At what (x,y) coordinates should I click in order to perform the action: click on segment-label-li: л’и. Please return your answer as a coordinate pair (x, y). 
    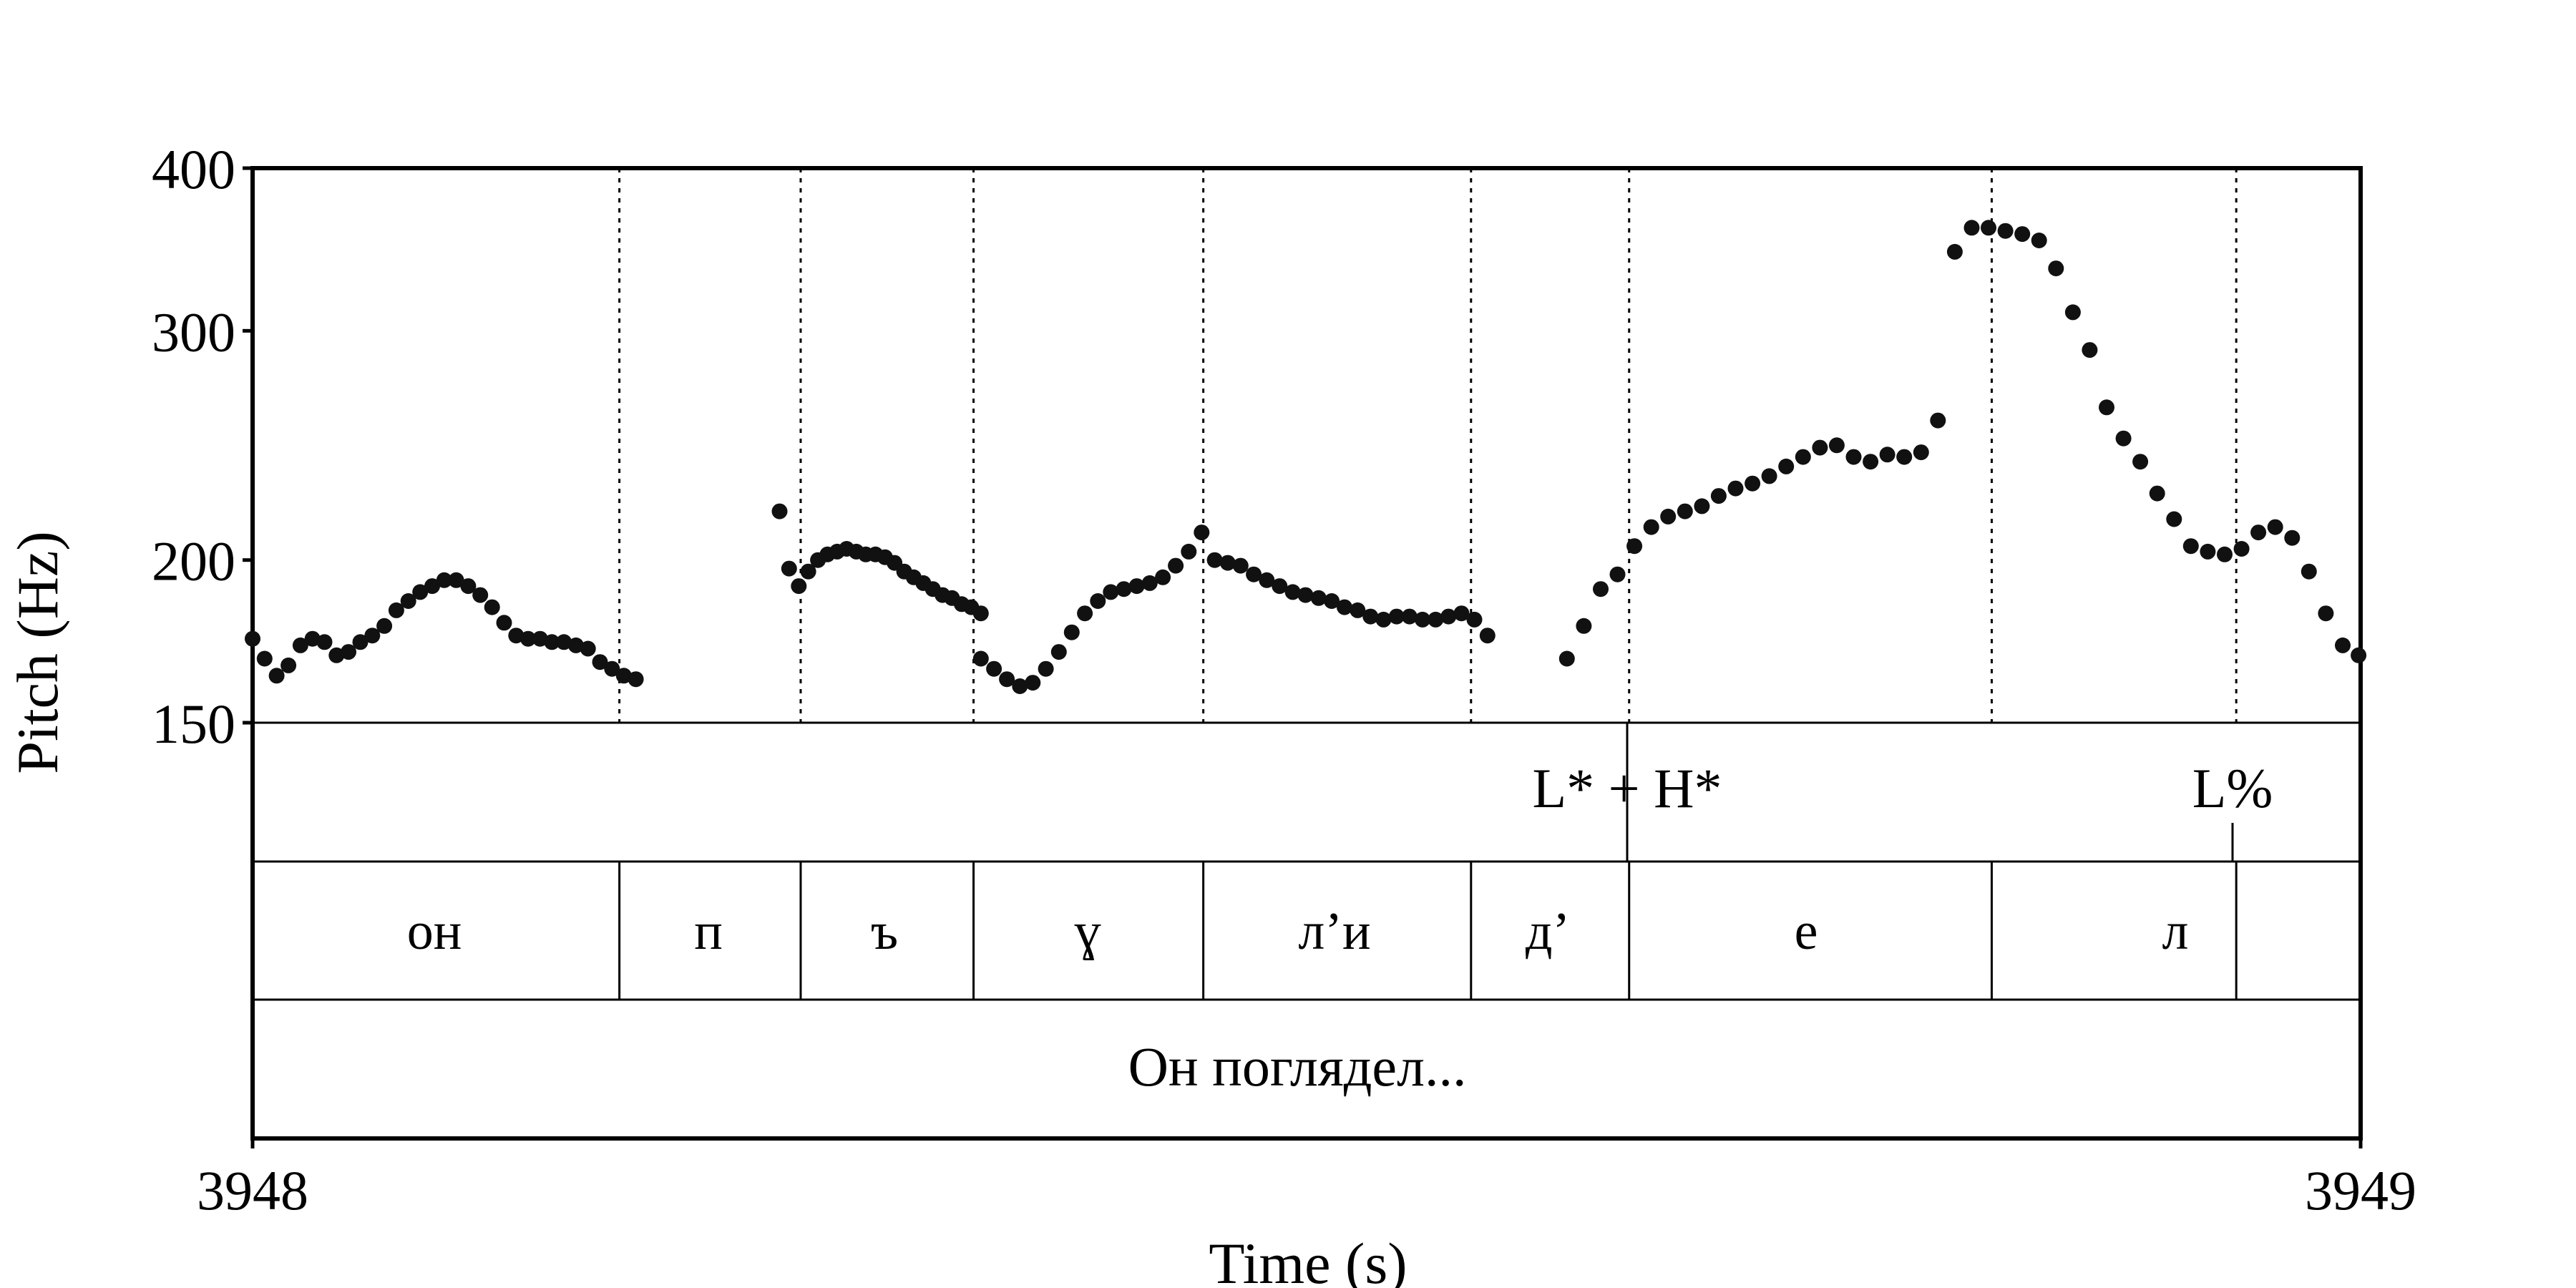
    Looking at the image, I should click on (1334, 931).